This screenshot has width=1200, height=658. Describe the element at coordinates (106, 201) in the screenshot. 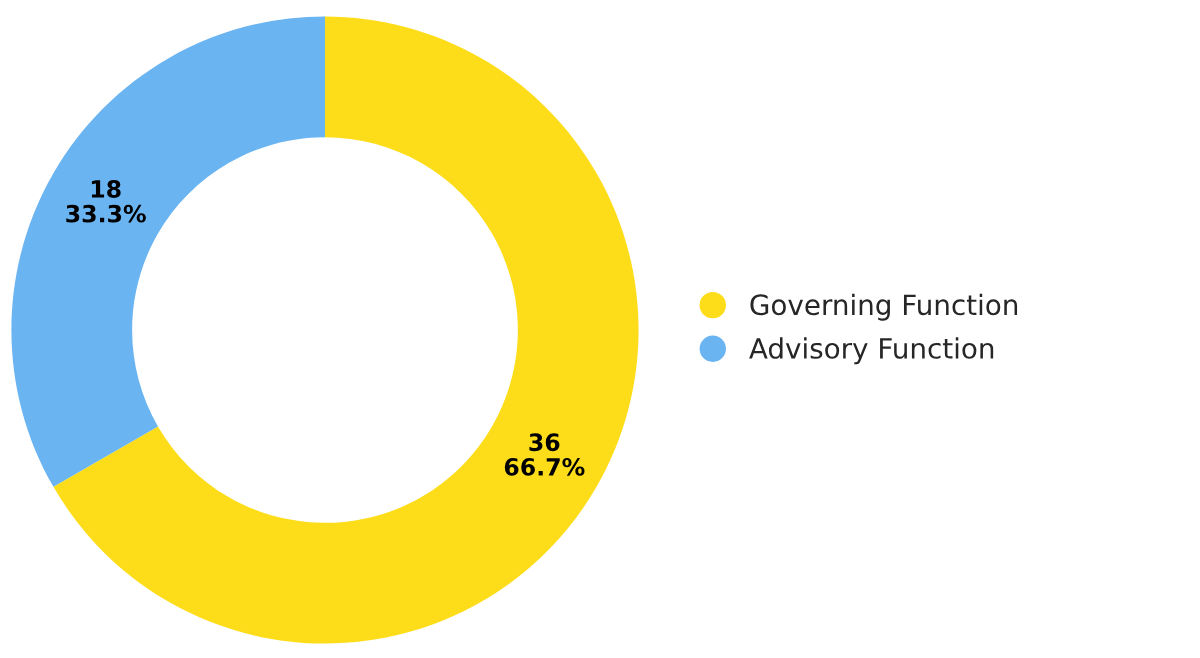

I see `data-label: 18 33.3%` at that location.